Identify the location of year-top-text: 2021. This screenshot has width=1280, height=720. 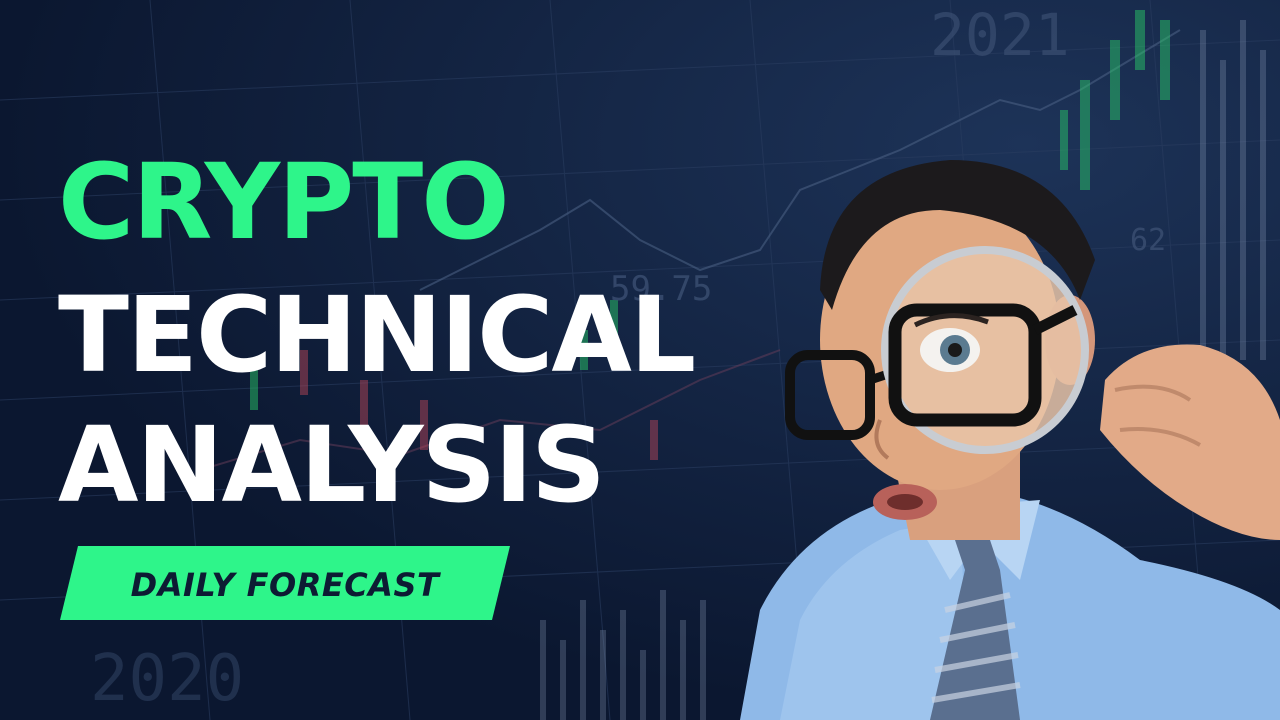
(1000, 35).